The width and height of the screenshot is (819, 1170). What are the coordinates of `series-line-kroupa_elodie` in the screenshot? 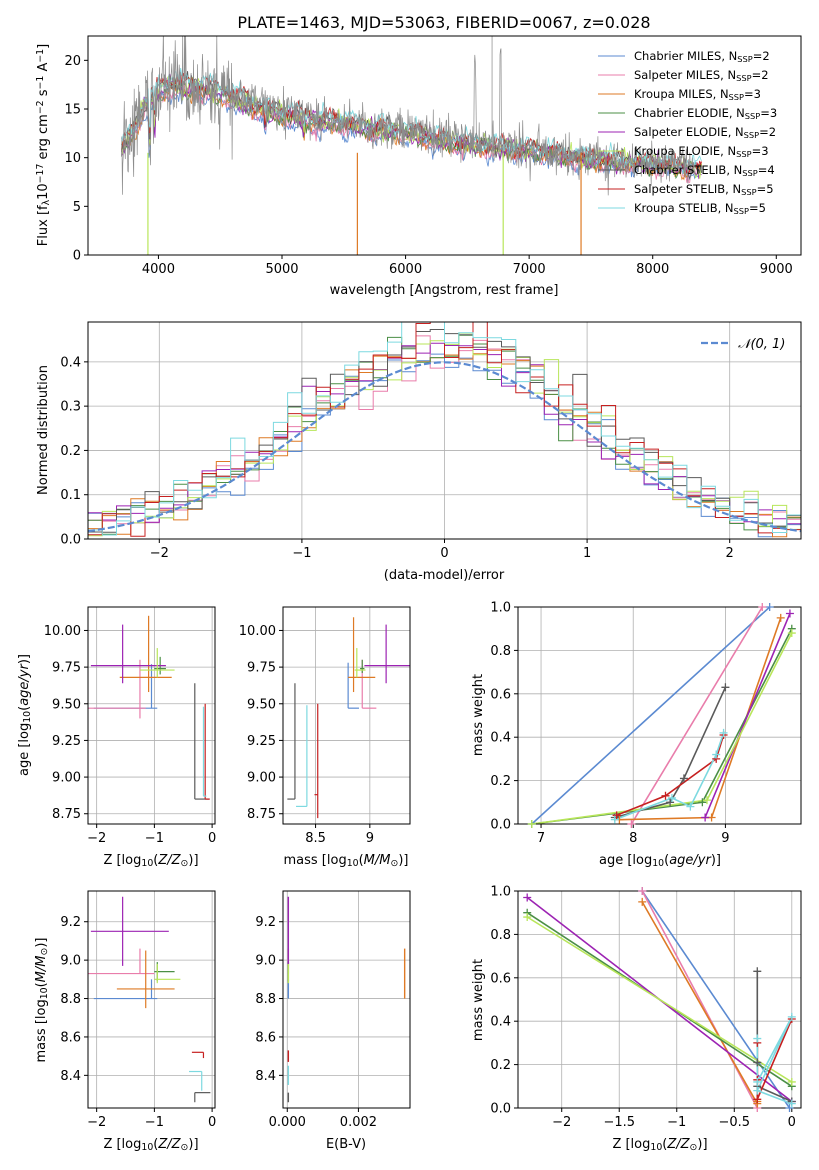 It's located at (659, 999).